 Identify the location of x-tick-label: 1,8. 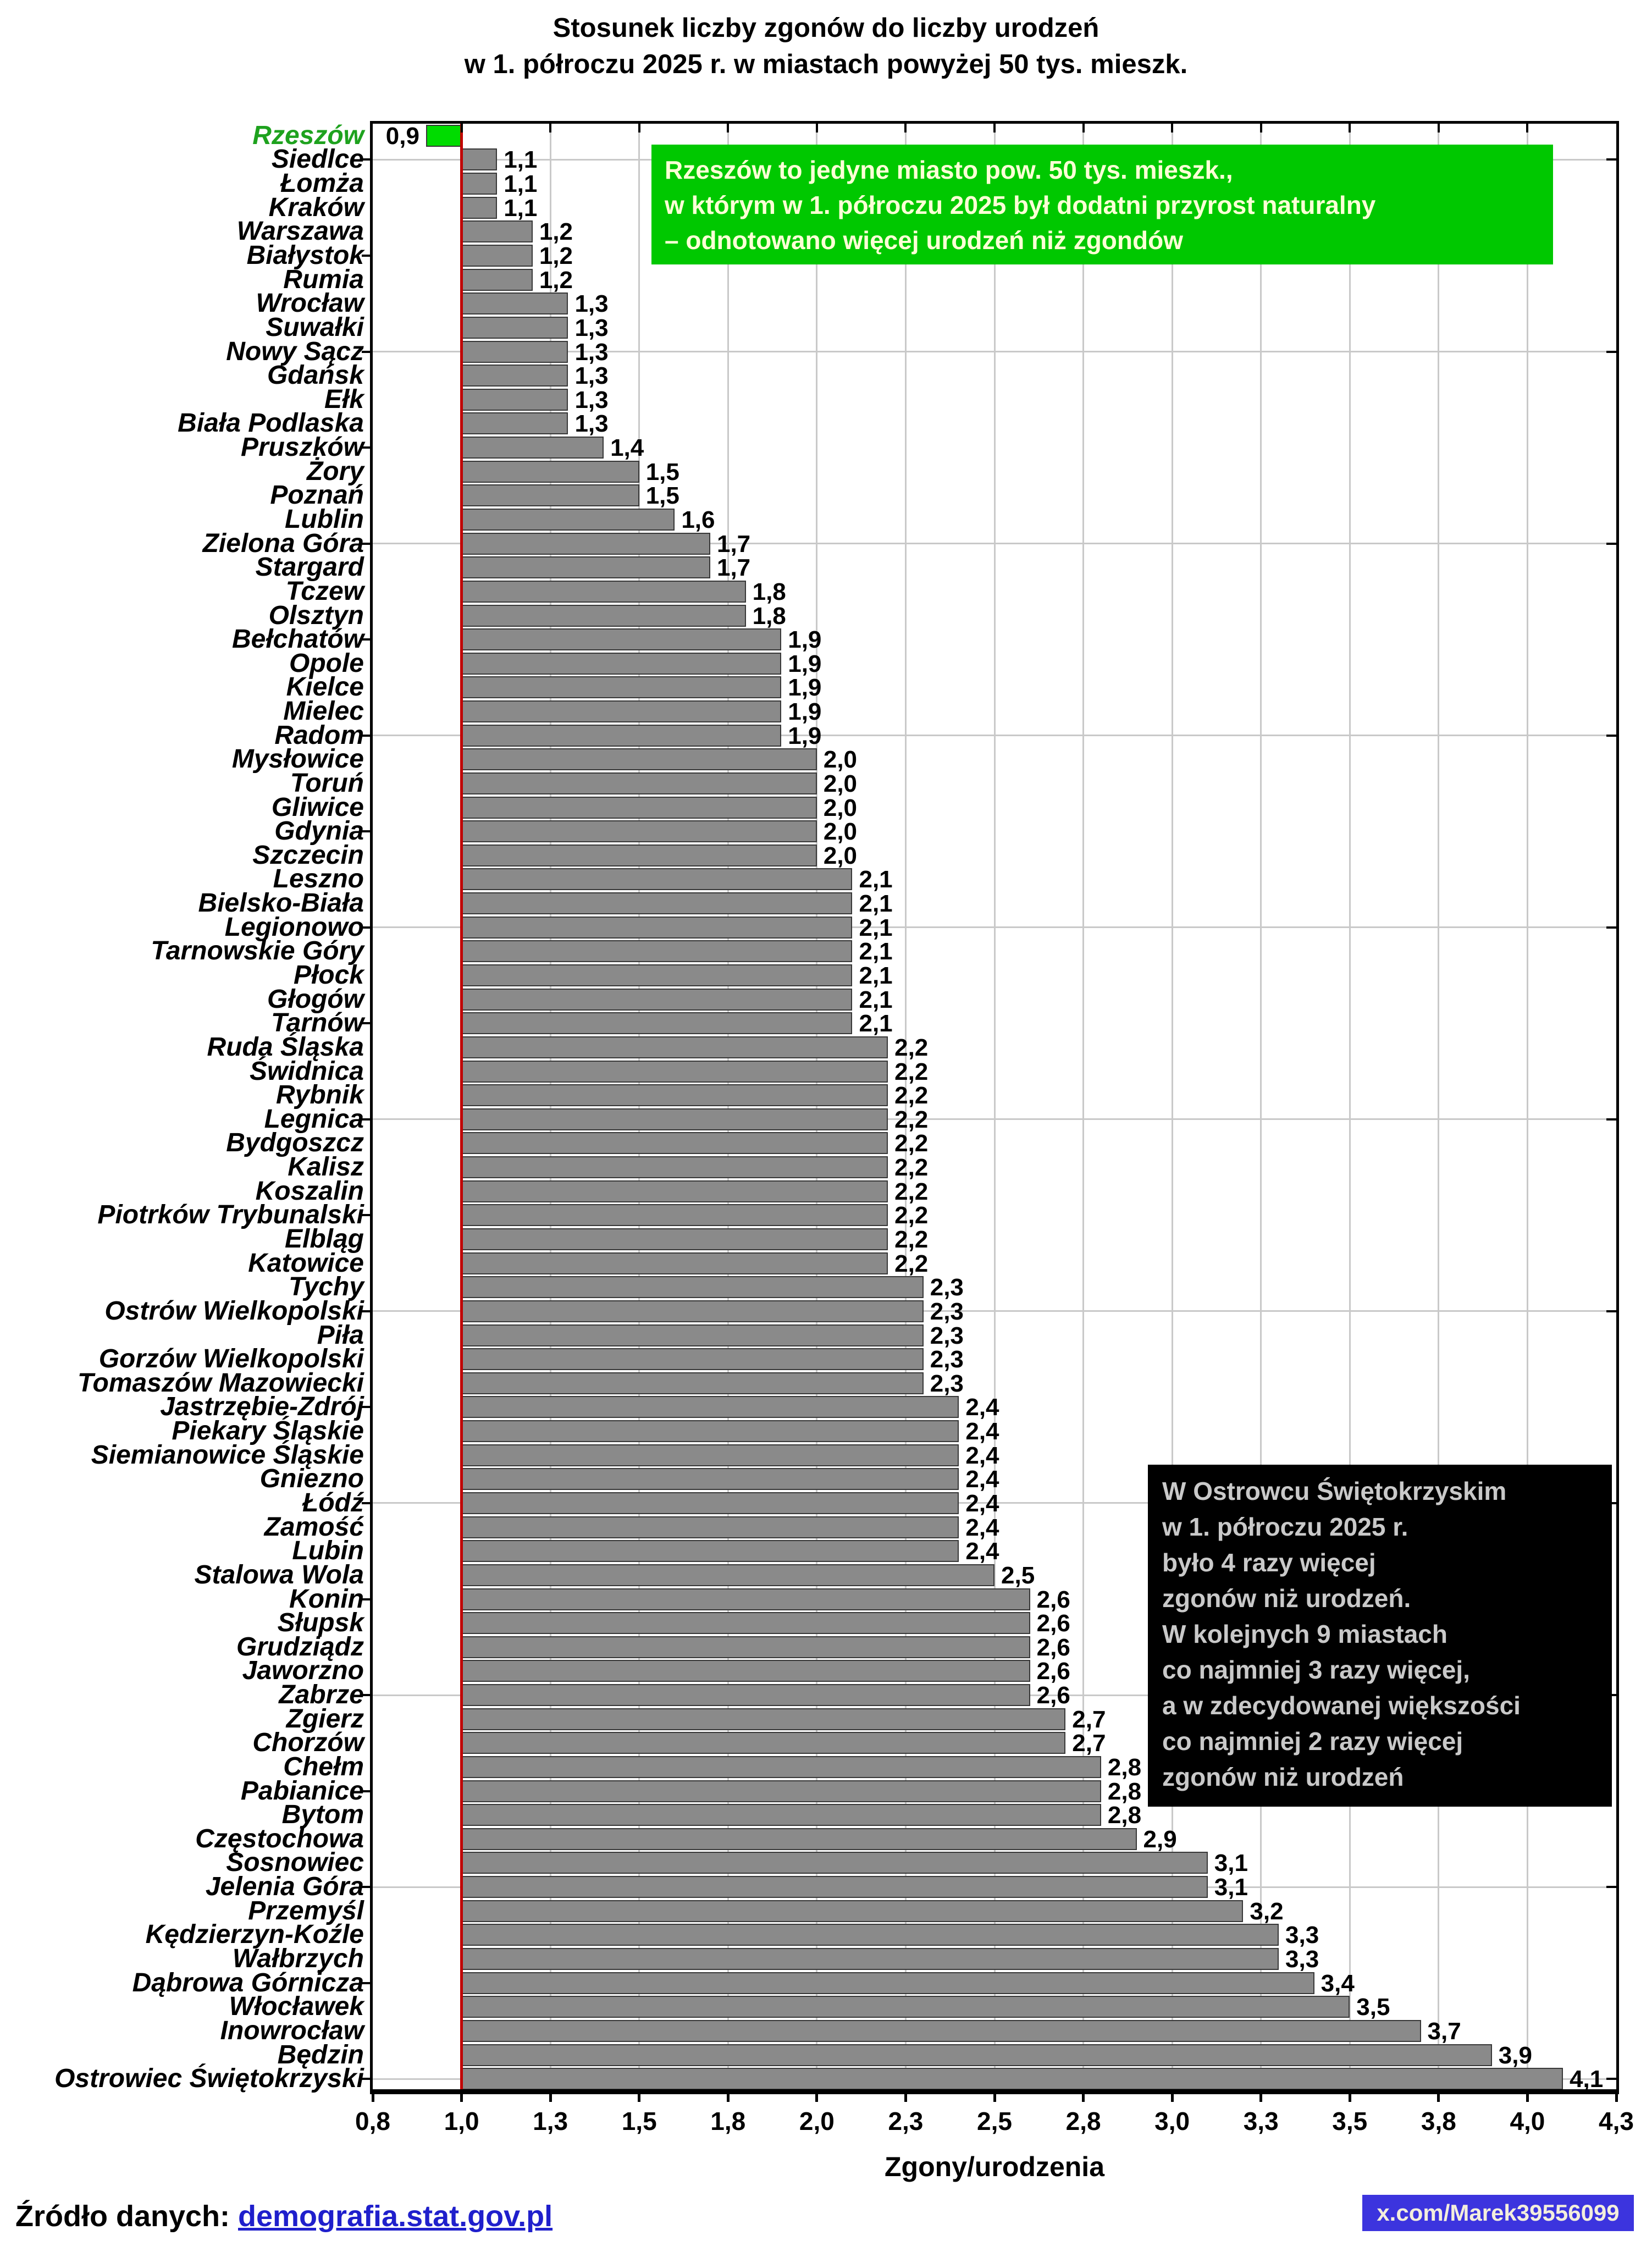
(728, 2121).